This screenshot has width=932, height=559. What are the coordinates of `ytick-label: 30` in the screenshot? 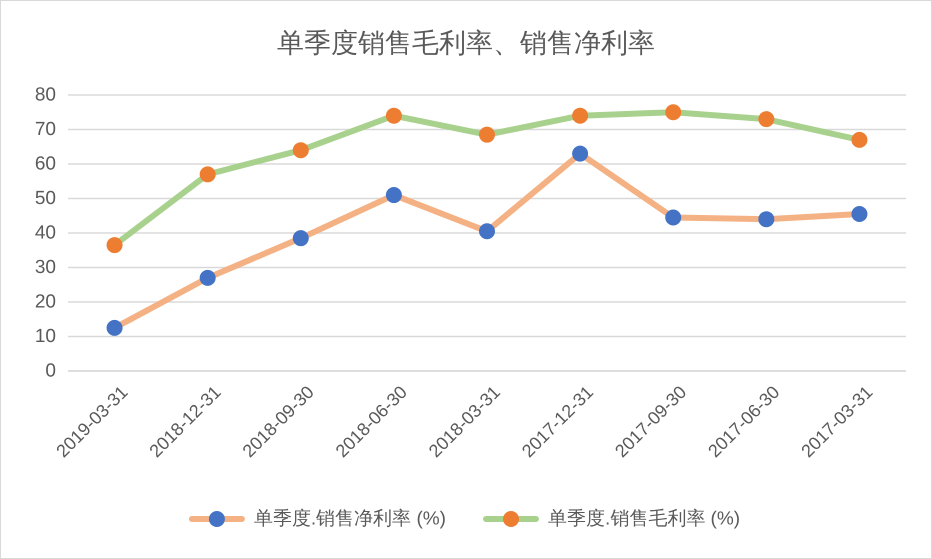 It's located at (45, 267).